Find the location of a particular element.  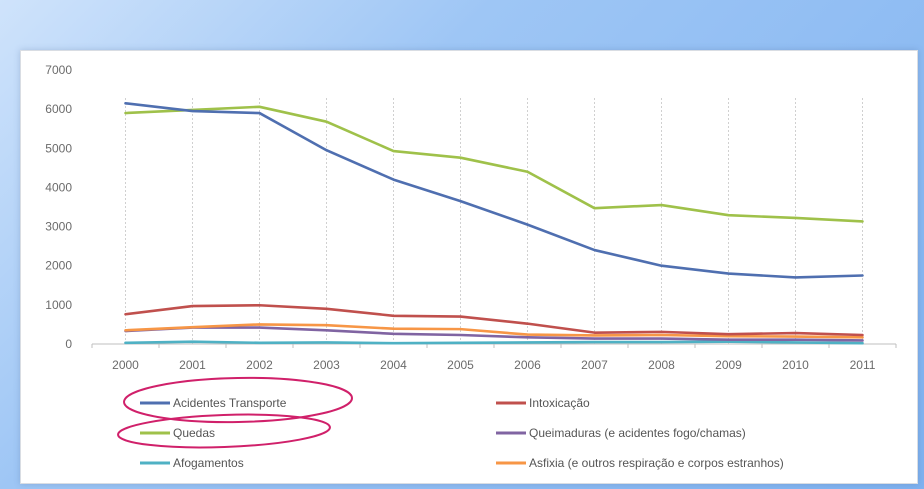

y-tick-label: 4000 is located at coordinates (58, 187).